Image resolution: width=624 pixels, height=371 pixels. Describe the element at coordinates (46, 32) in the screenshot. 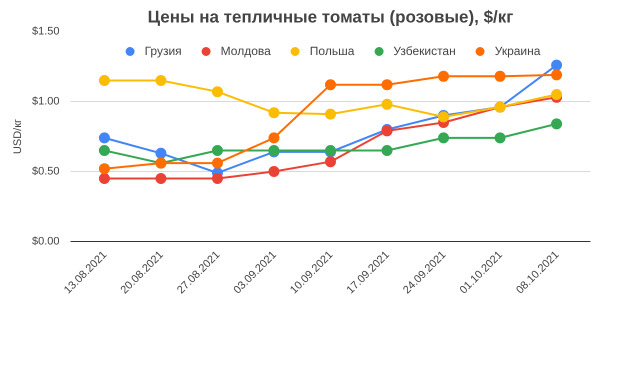

I see `y-tick-label: $1.50` at that location.